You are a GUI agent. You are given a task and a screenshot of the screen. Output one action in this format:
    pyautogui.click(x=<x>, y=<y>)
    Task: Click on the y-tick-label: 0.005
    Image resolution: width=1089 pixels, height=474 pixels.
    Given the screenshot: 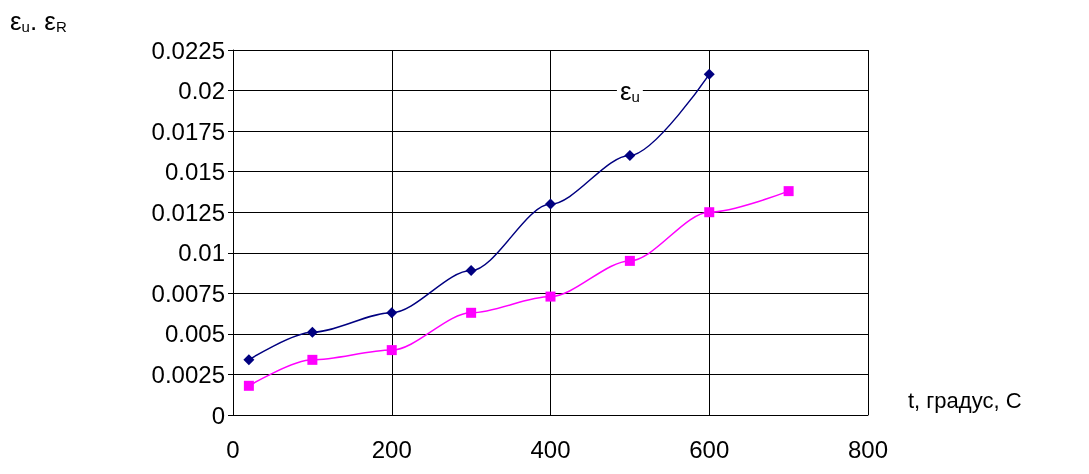 What is the action you would take?
    pyautogui.click(x=194, y=334)
    